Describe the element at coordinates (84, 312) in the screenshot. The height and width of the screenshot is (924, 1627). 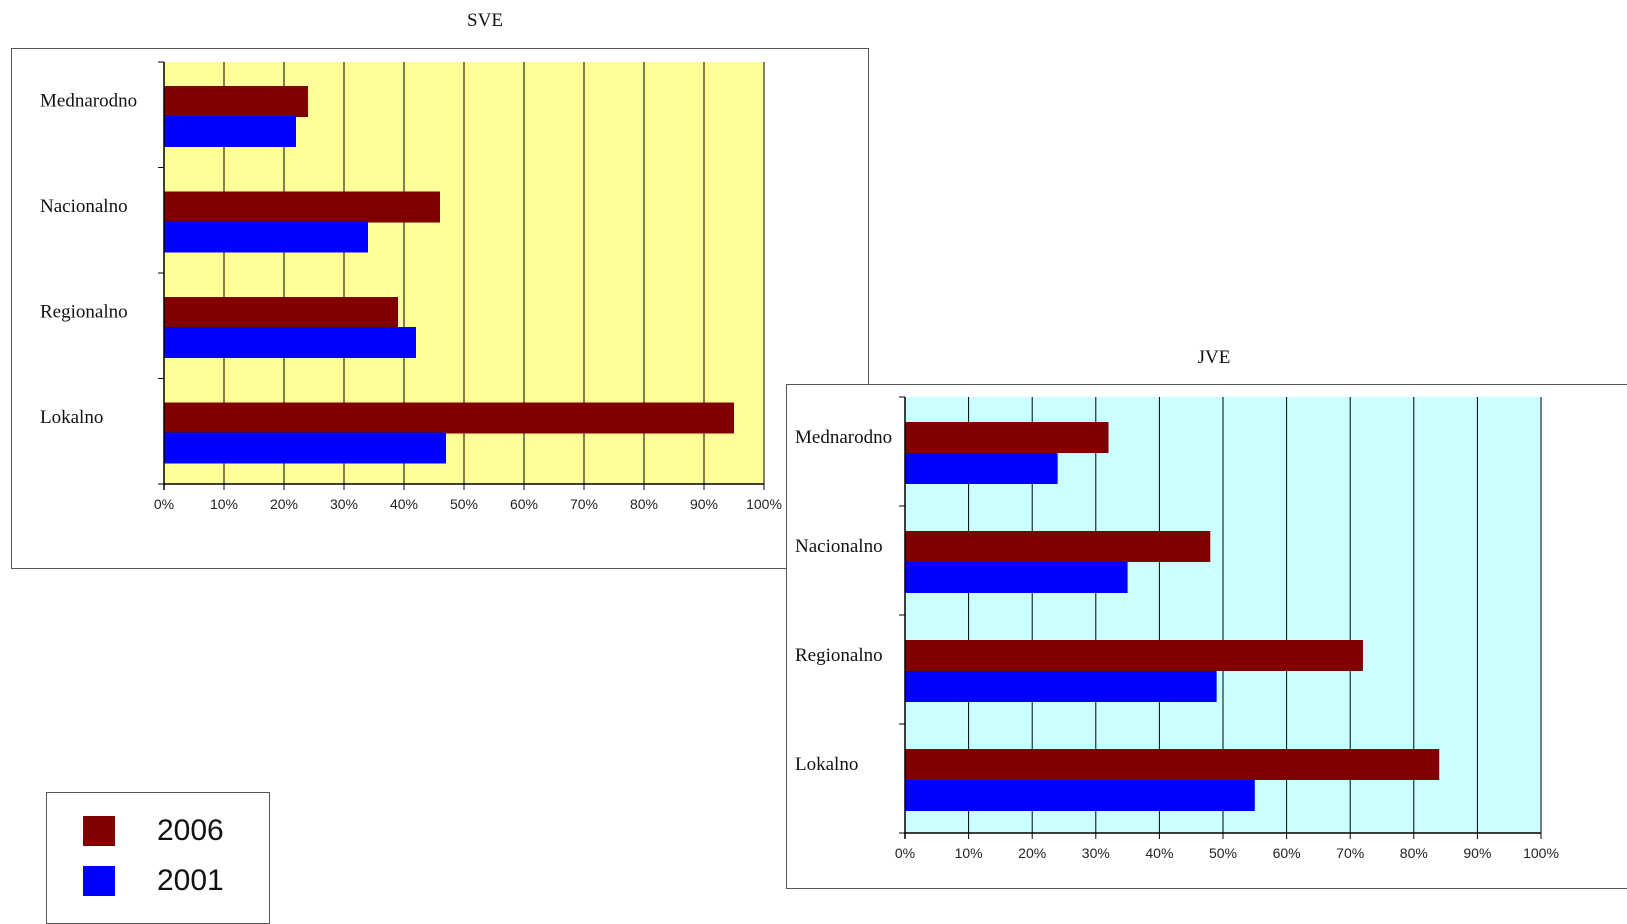
I see `category-label-sve: Regionalno` at that location.